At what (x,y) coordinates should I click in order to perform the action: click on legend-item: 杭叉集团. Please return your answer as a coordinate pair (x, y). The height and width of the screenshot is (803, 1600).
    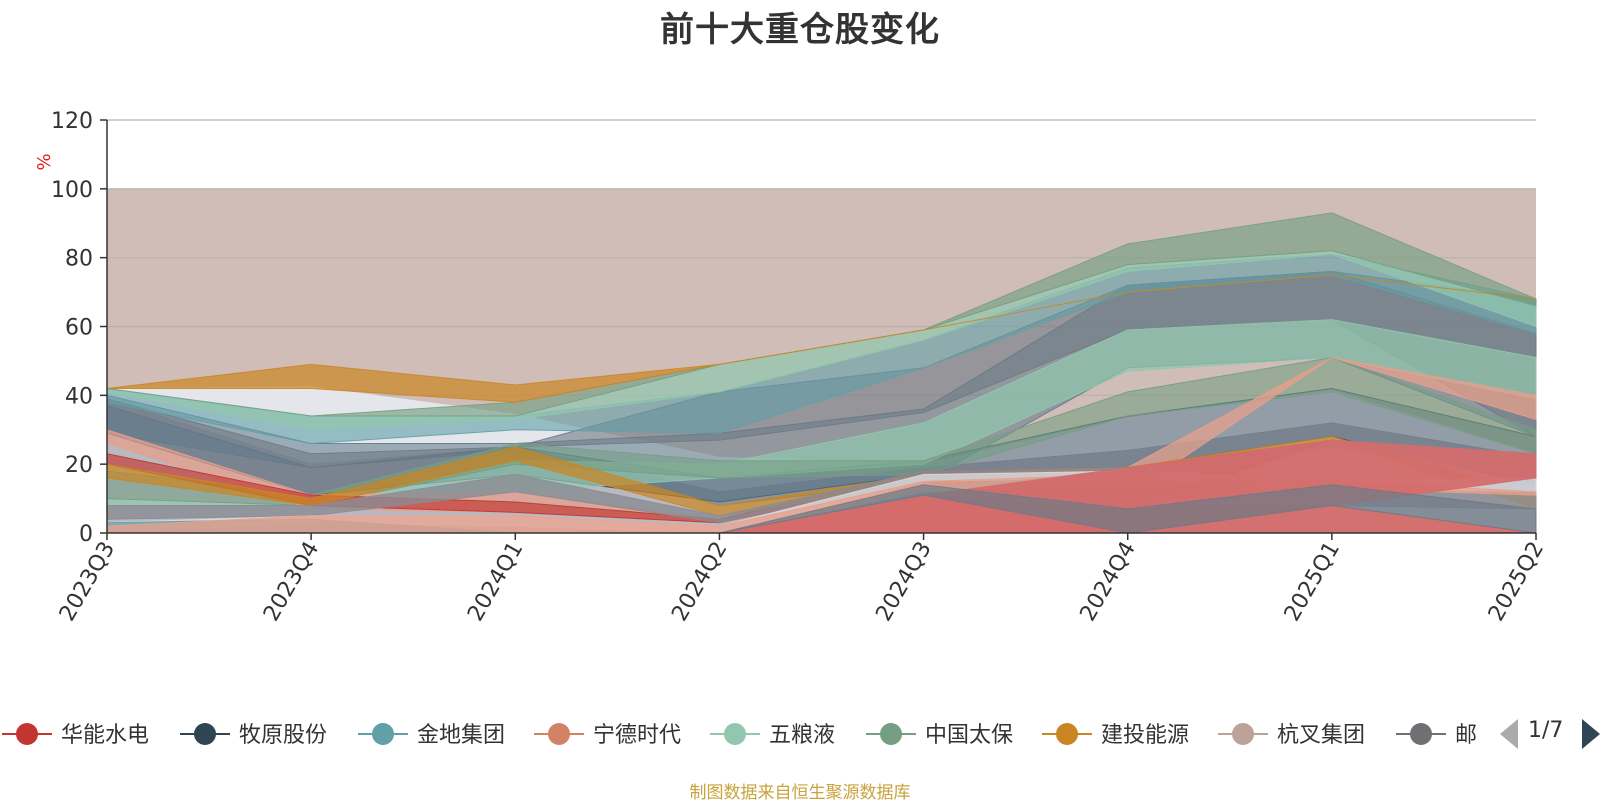
    Looking at the image, I should click on (1291, 735).